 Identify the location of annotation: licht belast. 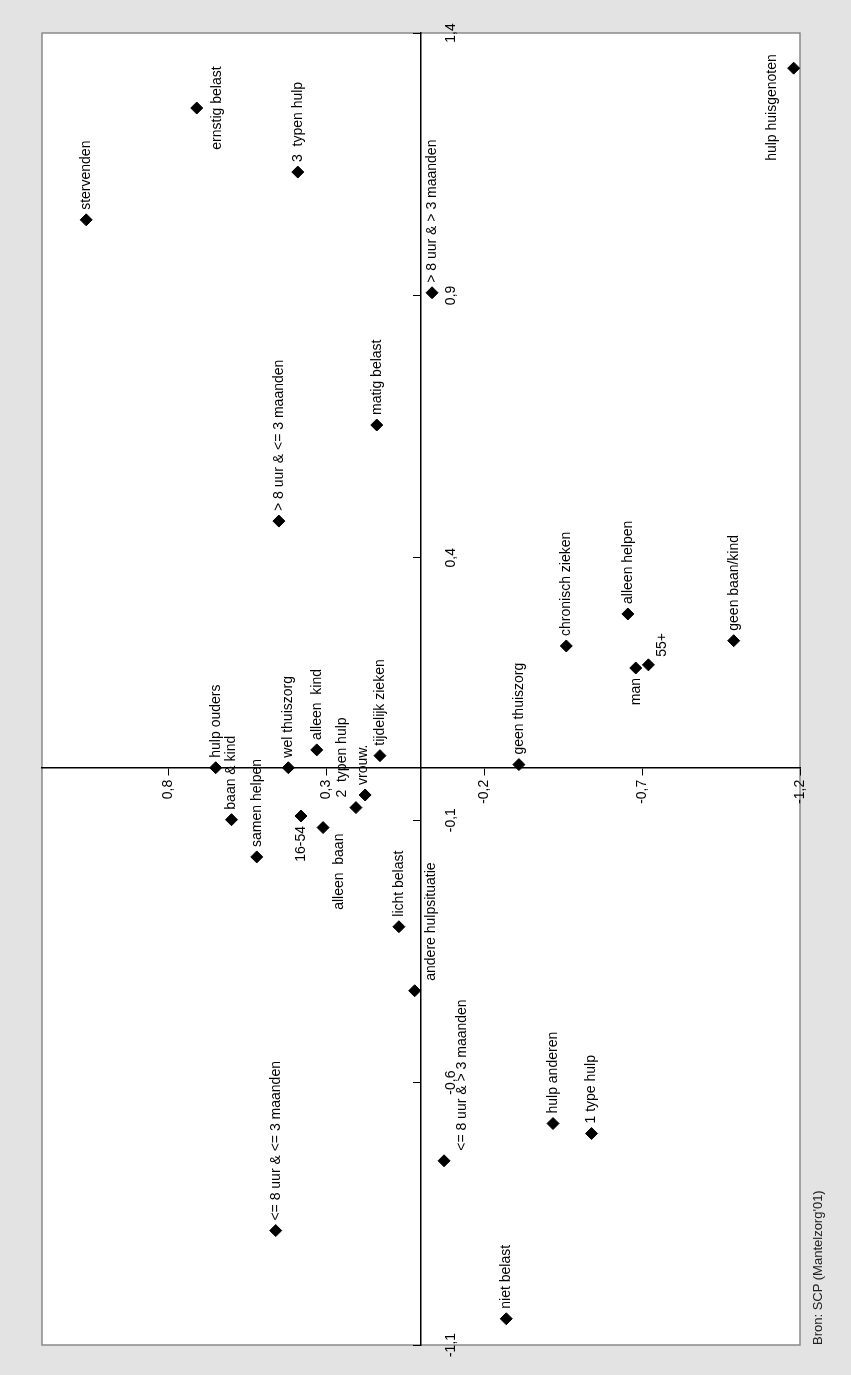
(397, 883).